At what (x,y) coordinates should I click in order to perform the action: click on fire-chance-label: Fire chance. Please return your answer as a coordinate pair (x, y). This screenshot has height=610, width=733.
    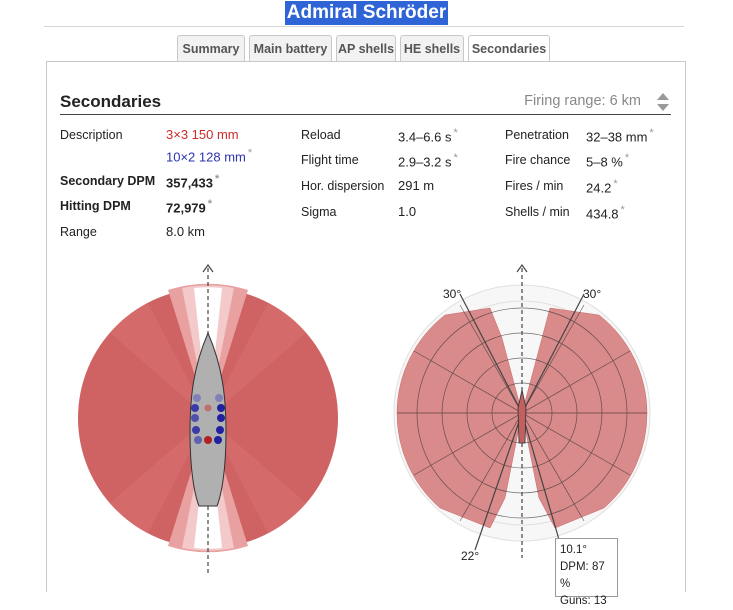
    Looking at the image, I should click on (538, 160).